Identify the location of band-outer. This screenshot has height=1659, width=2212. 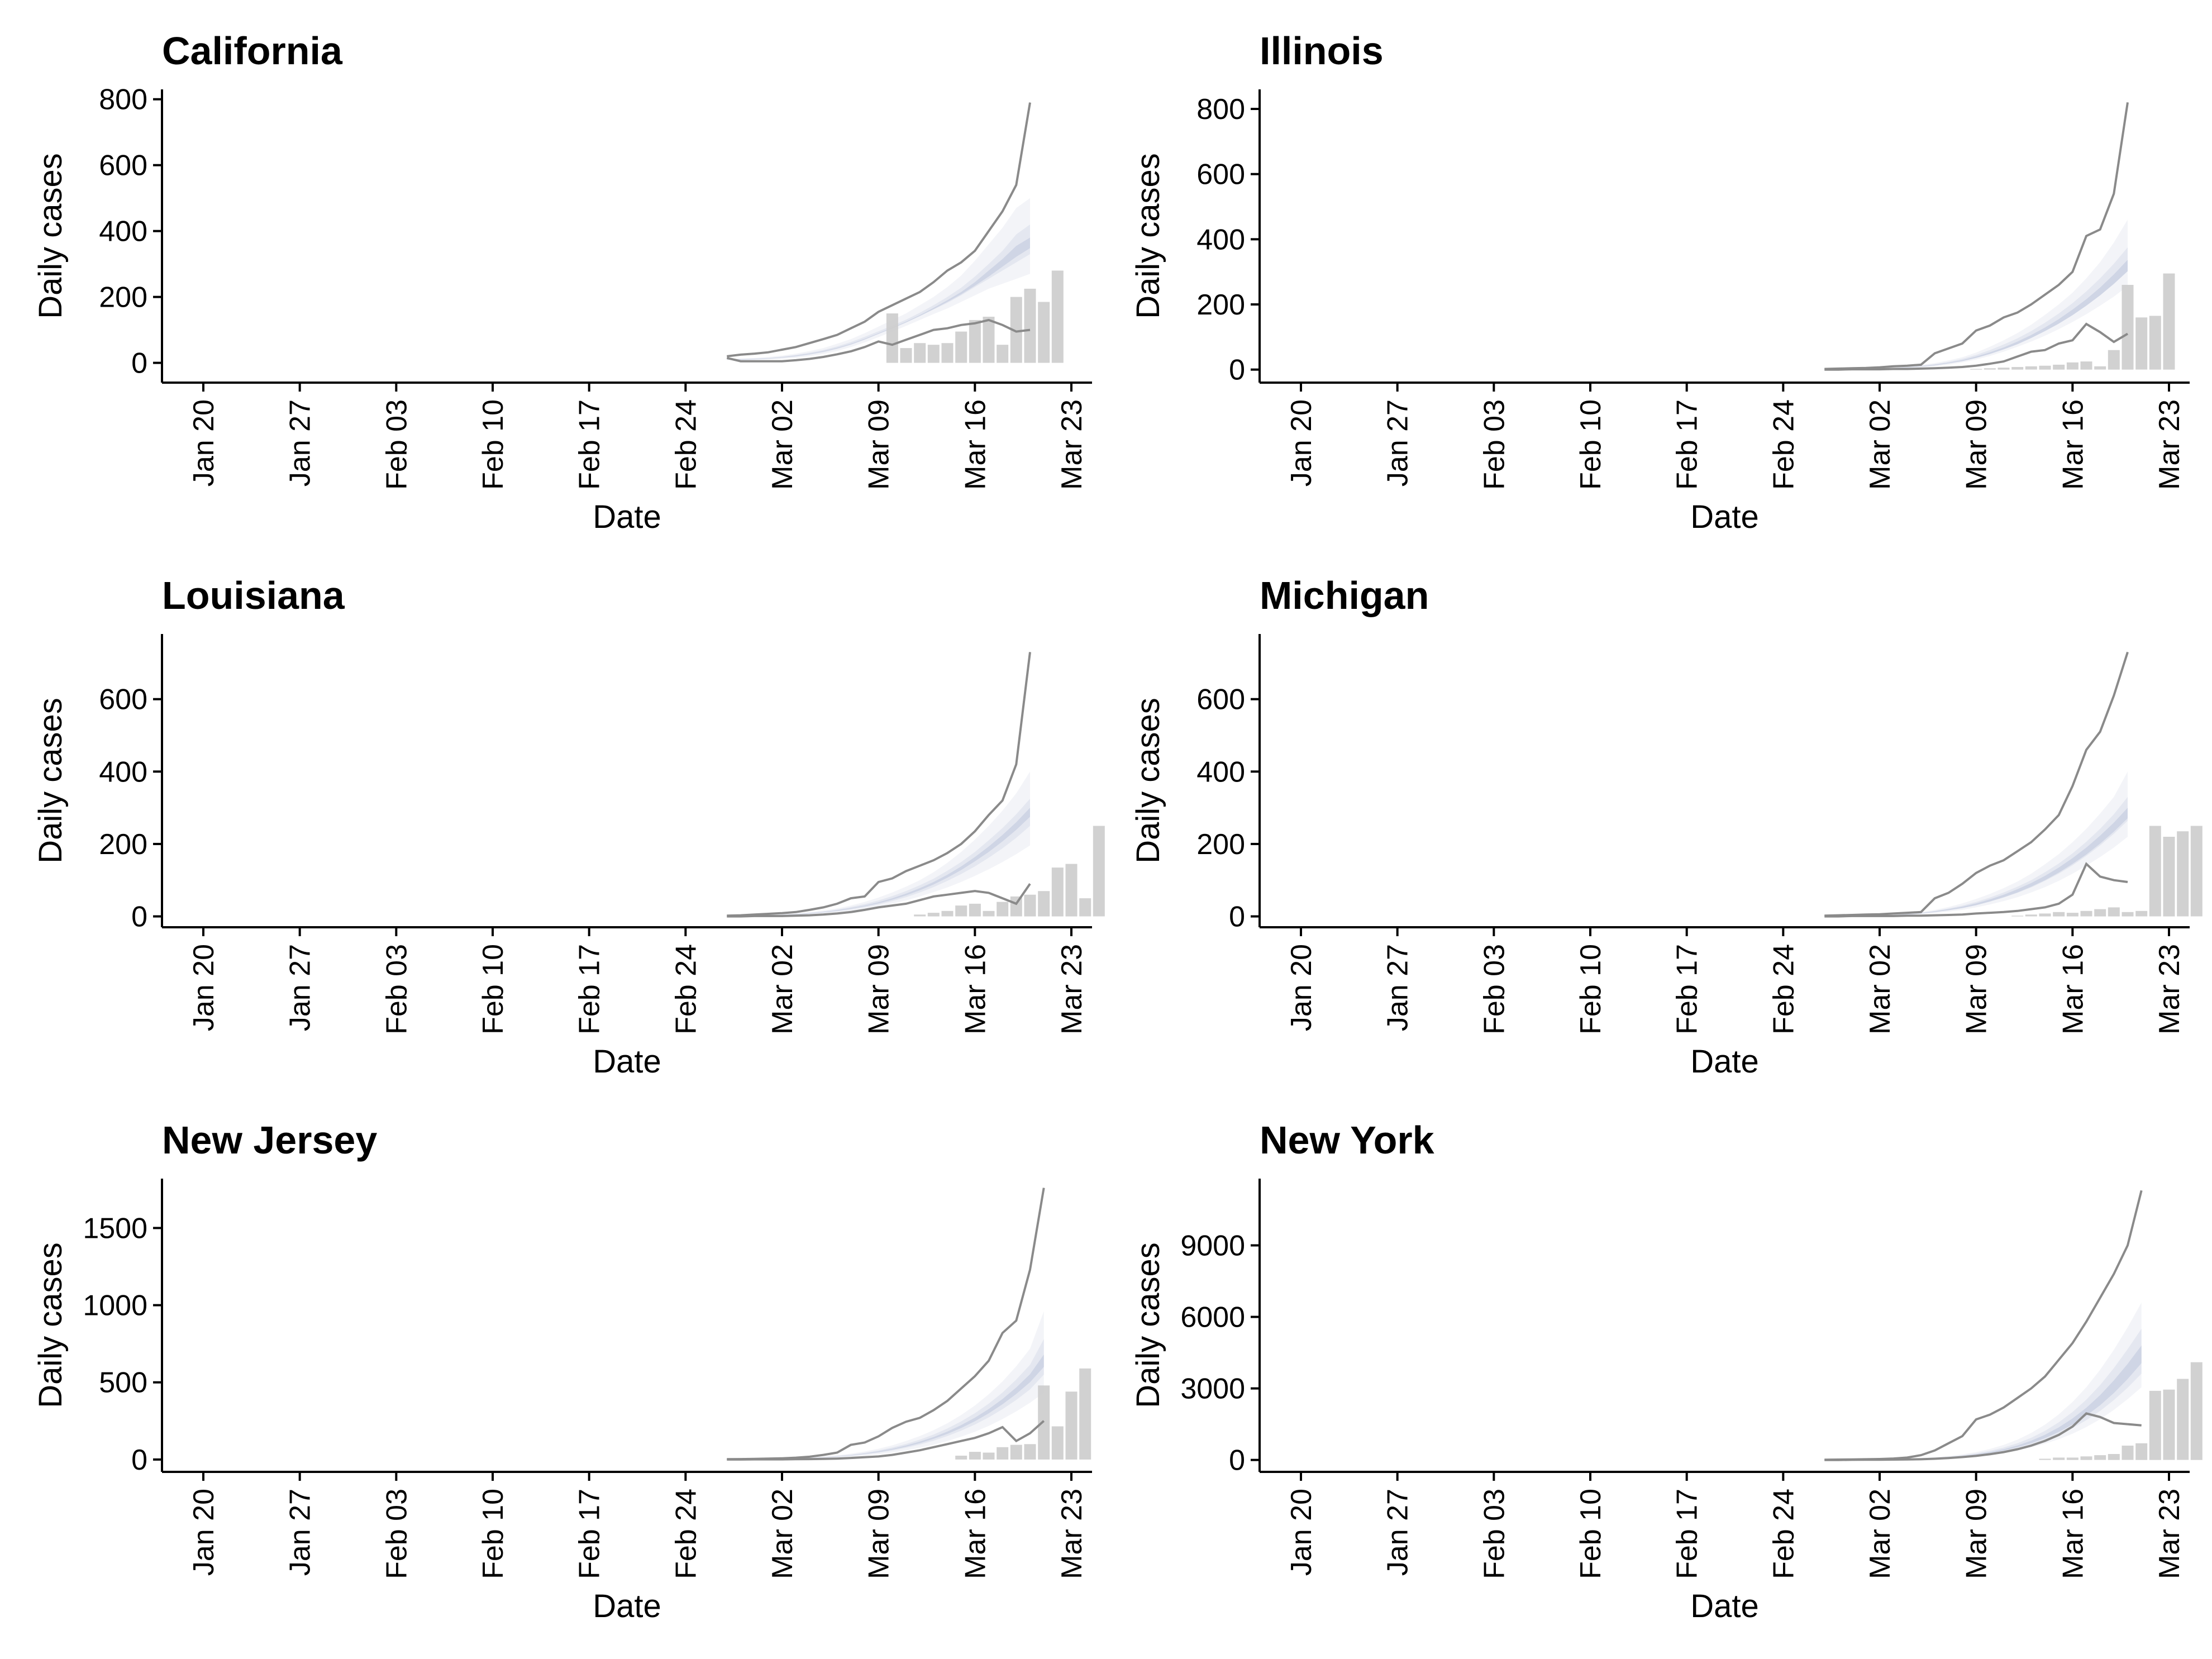
(879, 844).